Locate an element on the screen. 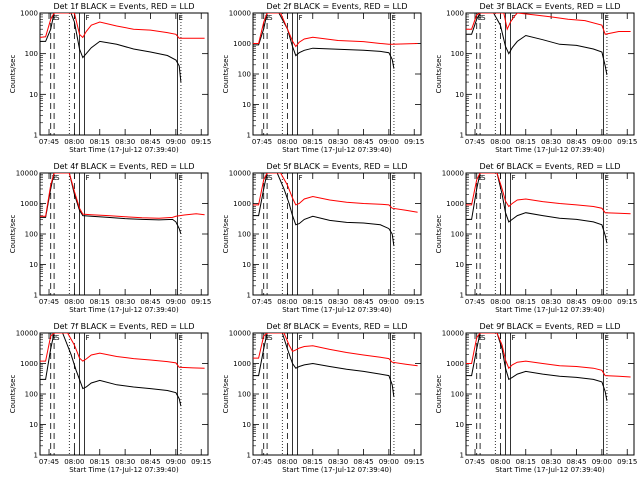  panel-title: Det 1f BLACK = Events, RED = LLD is located at coordinates (123, 6).